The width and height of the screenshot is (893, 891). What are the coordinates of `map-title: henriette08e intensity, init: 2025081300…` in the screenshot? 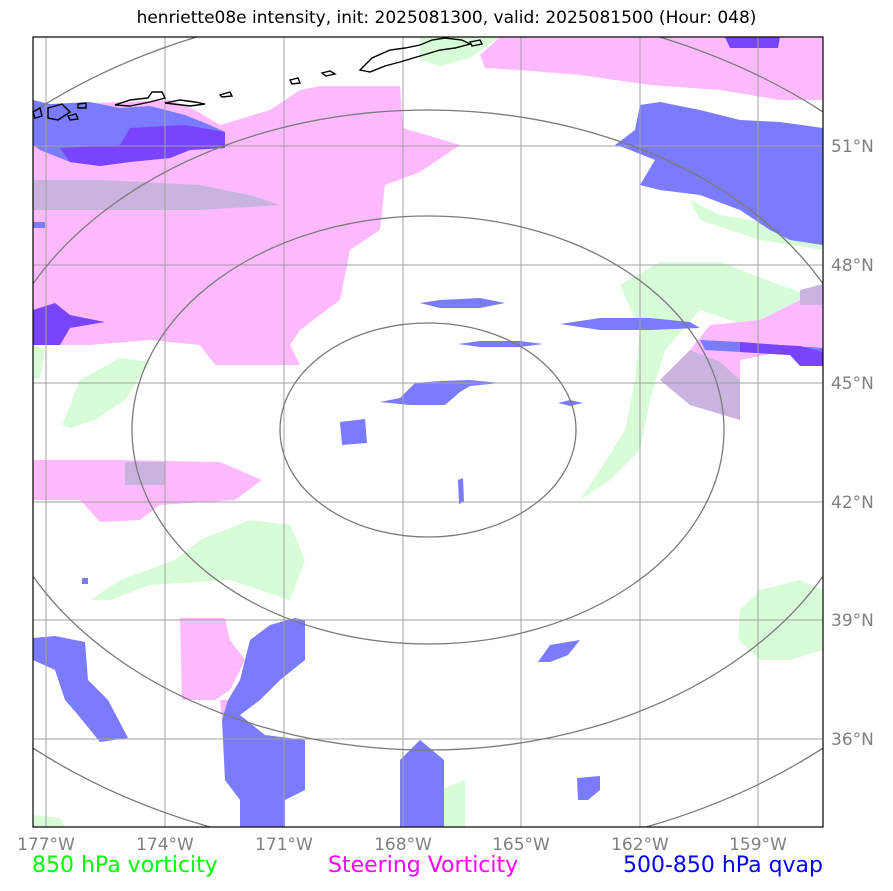 It's located at (446, 18).